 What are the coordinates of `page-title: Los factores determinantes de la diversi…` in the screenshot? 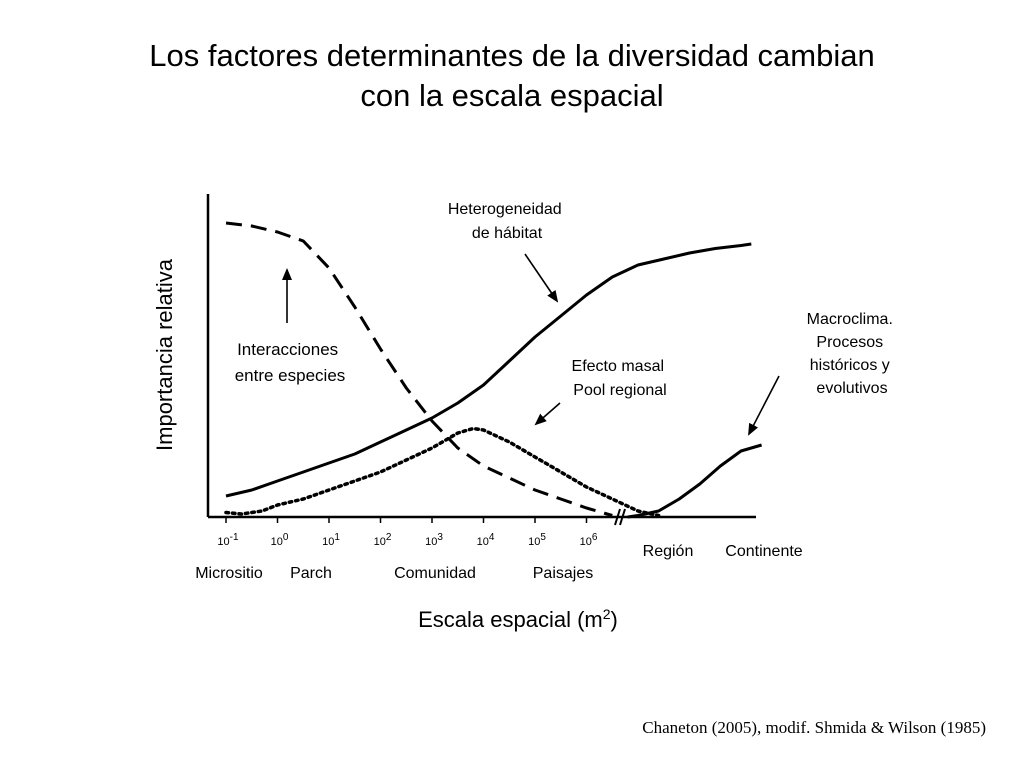 It's located at (512, 76).